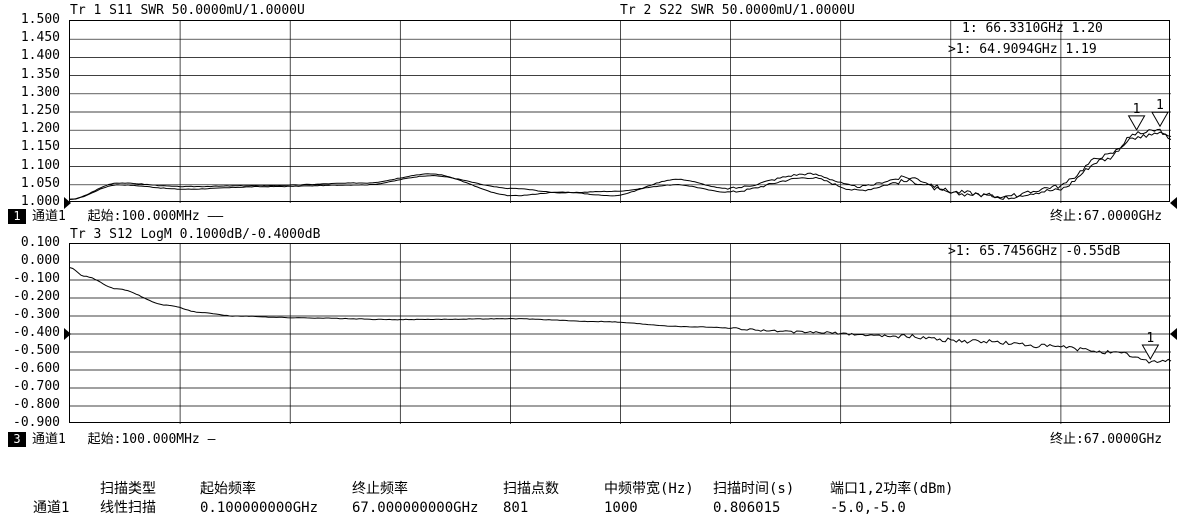 The image size is (1183, 517). What do you see at coordinates (1106, 439) in the screenshot?
I see `bottom-stop-frequency: 终止:67.0000GHz` at bounding box center [1106, 439].